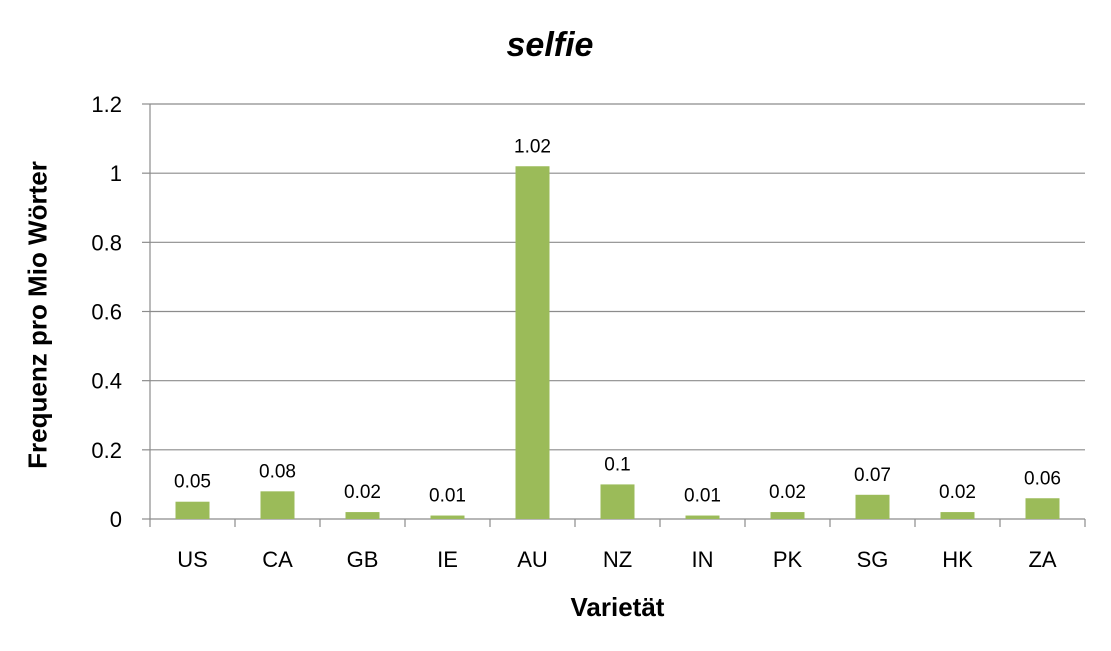  I want to click on x-tick-label: PK, so click(788, 559).